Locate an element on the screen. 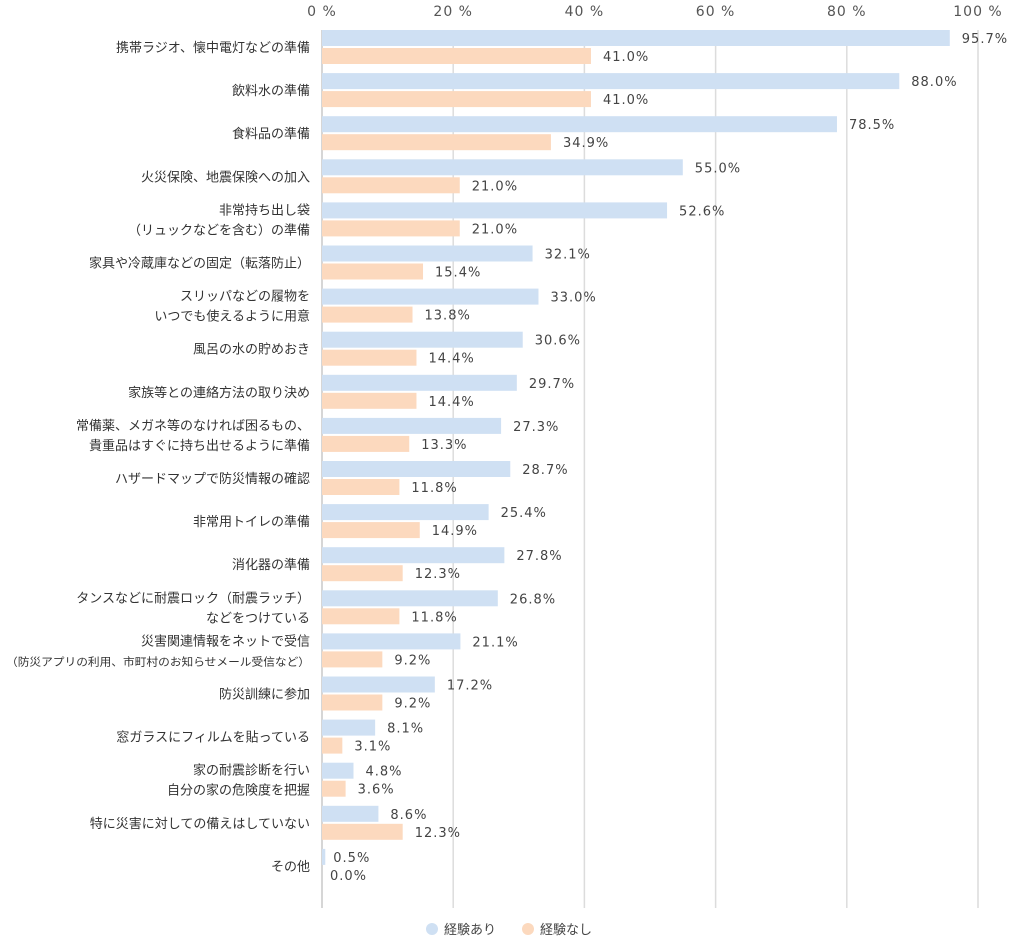  value-label-experienced-1: 88.0% is located at coordinates (934, 82).